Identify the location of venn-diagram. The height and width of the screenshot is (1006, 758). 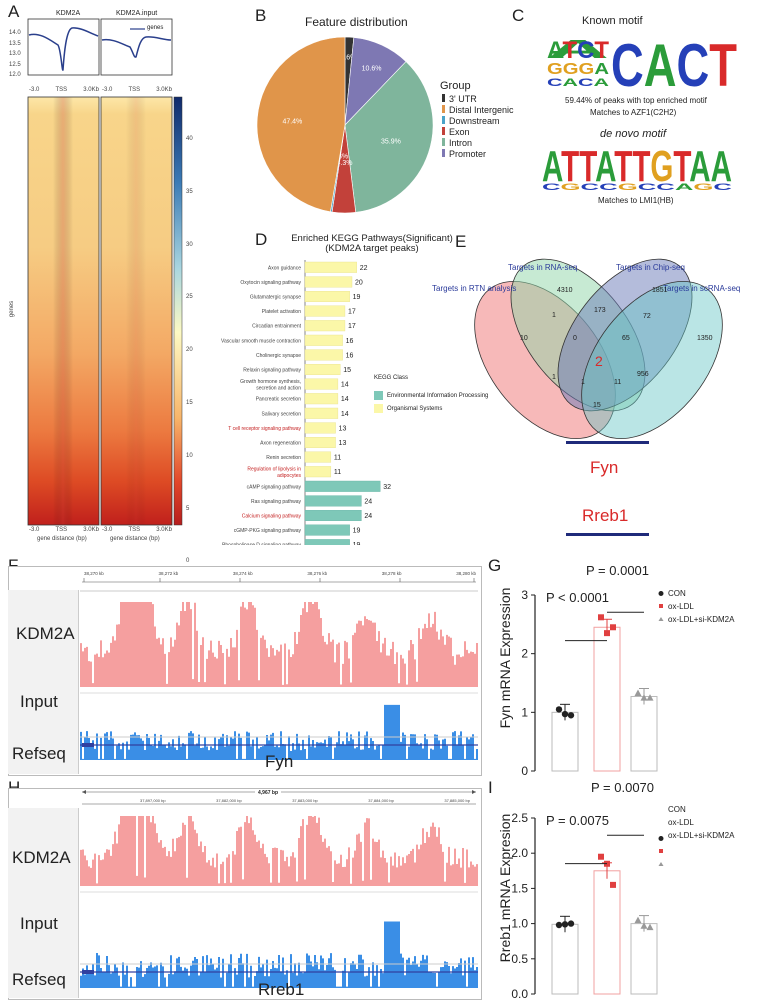
(598, 348).